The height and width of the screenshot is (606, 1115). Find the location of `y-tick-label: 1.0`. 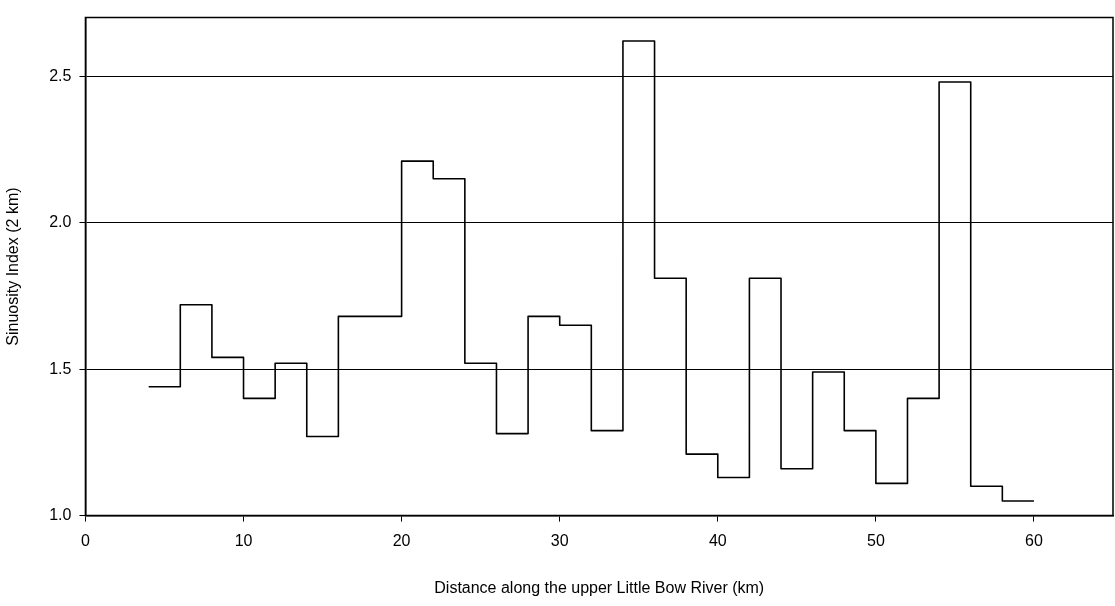

y-tick-label: 1.0 is located at coordinates (60, 515).